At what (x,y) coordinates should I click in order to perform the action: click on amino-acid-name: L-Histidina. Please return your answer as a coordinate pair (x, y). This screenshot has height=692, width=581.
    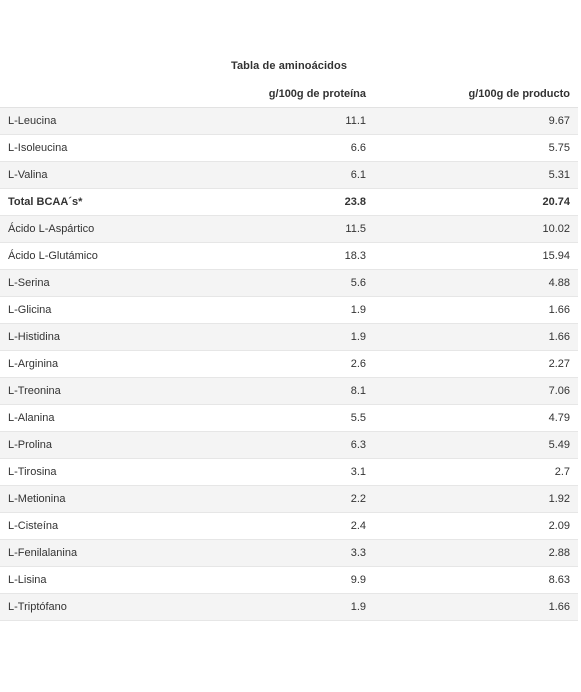
    Looking at the image, I should click on (100, 337).